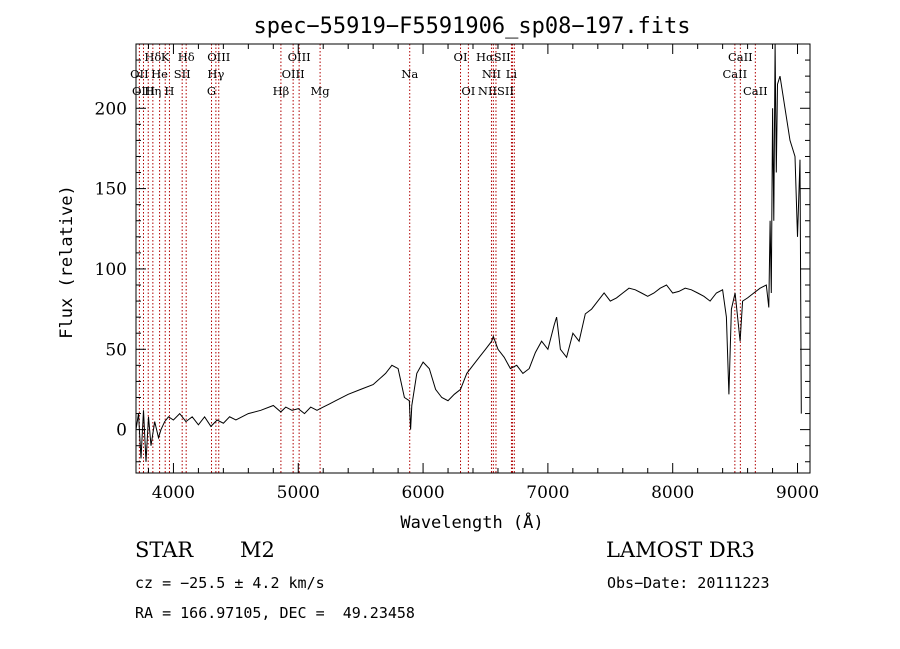 This screenshot has height=649, width=900. Describe the element at coordinates (680, 550) in the screenshot. I see `survey-name: LAMOST DR3` at that location.